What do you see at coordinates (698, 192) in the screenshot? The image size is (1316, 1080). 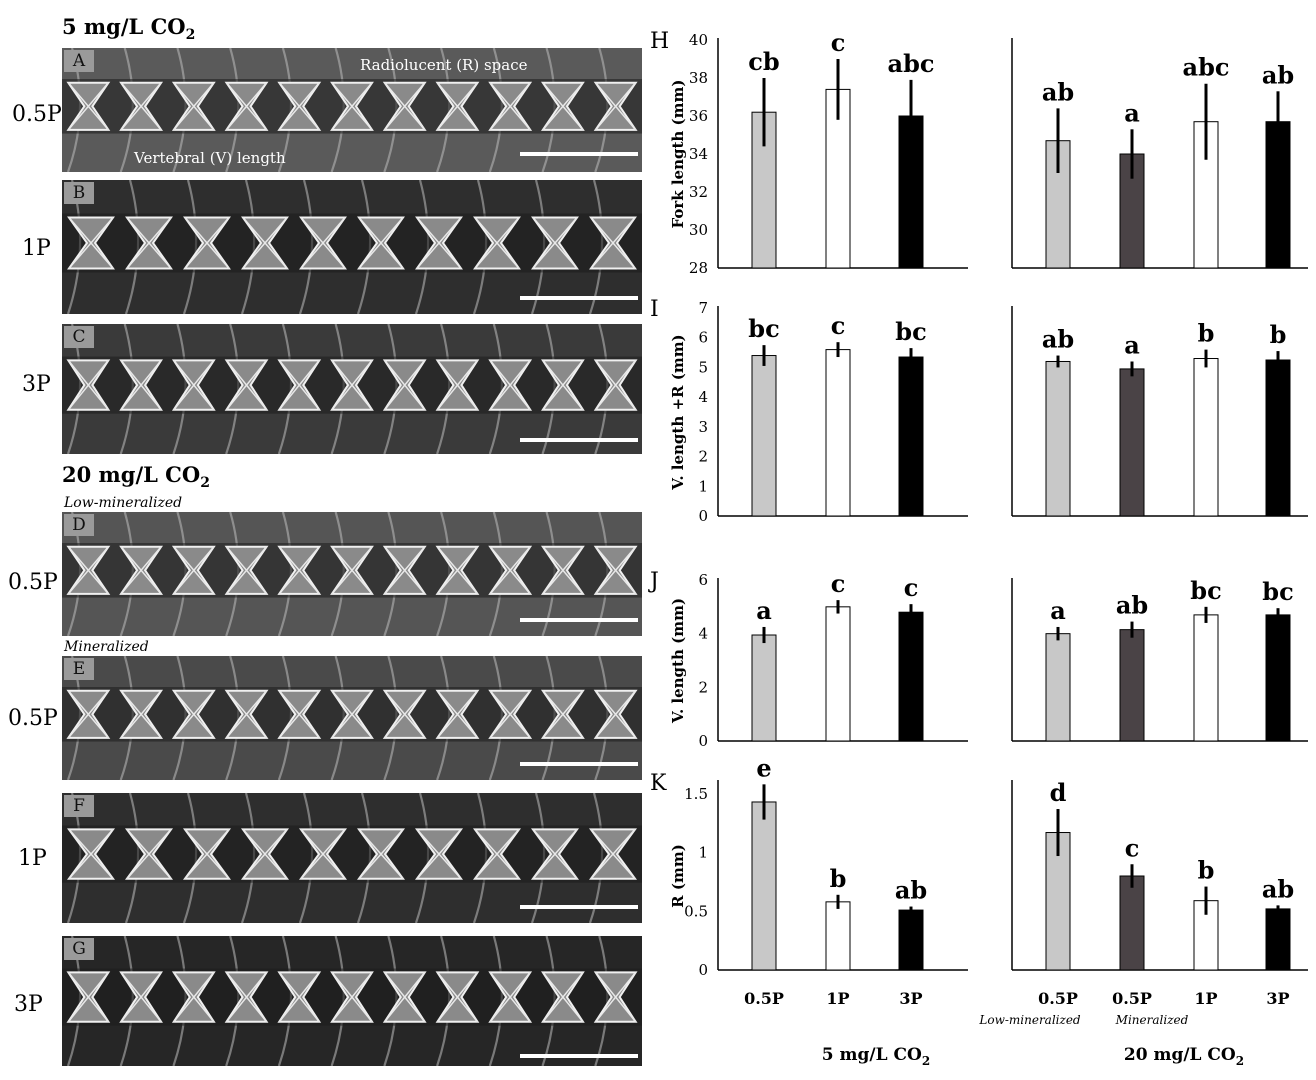 I see `y-tick-label: 32` at bounding box center [698, 192].